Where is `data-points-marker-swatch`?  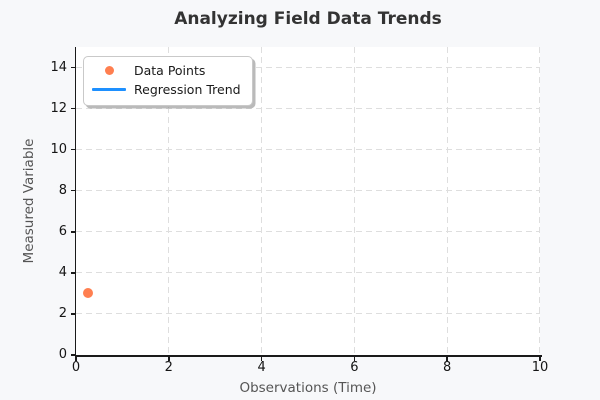
data-points-marker-swatch is located at coordinates (109, 70).